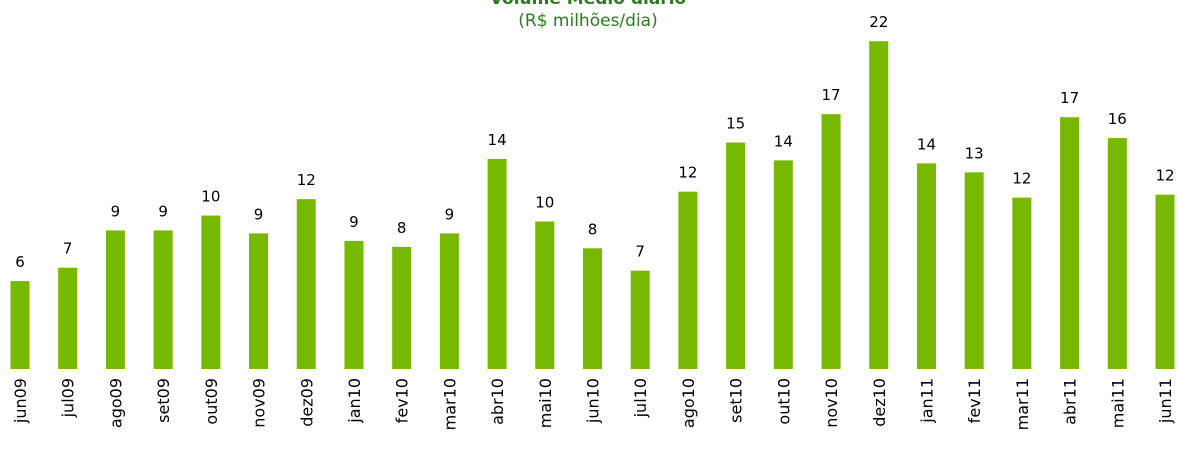 This screenshot has height=454, width=1177. I want to click on x-tick-label: mar11, so click(1022, 404).